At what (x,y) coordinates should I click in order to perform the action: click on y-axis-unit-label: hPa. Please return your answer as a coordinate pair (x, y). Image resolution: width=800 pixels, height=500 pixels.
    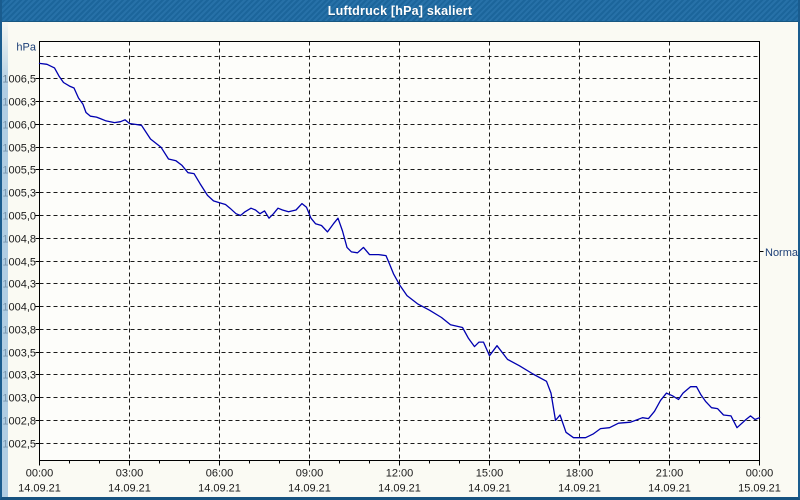
    Looking at the image, I should click on (26, 48).